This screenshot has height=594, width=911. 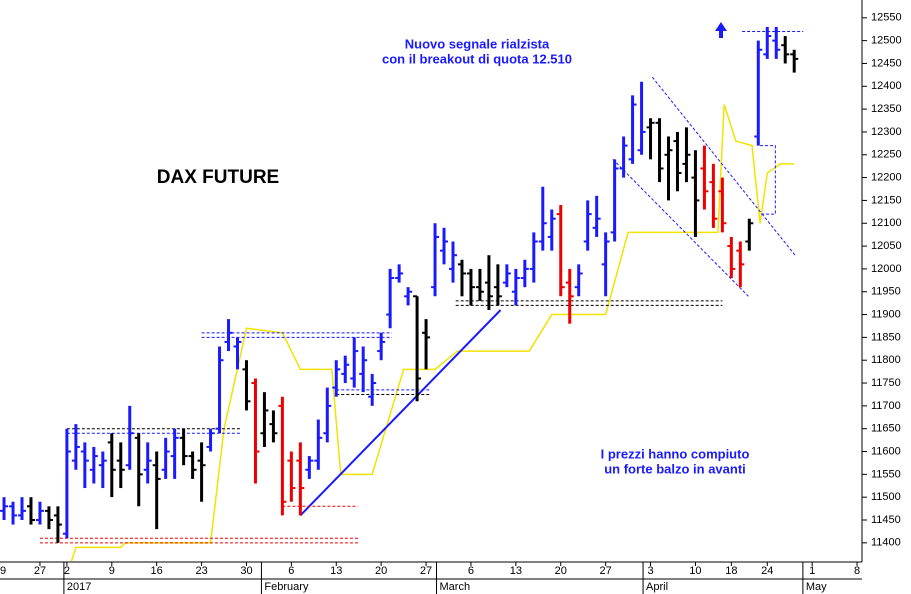 What do you see at coordinates (886, 292) in the screenshot?
I see `y-tick-label: 11950` at bounding box center [886, 292].